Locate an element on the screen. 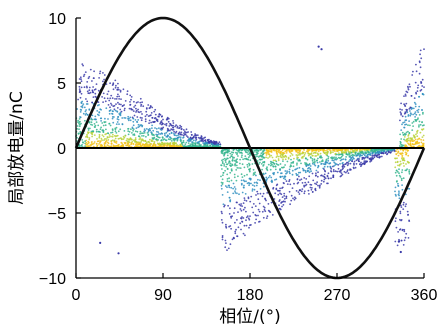 The image size is (442, 331). outlier-point is located at coordinates (118, 253).